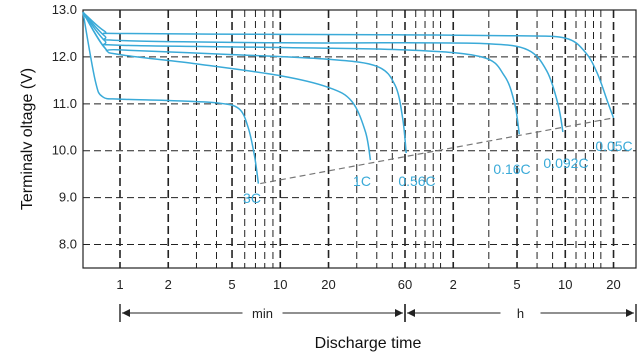 This screenshot has width=643, height=356. What do you see at coordinates (416, 181) in the screenshot?
I see `series-label-0.56C: 0.56C` at bounding box center [416, 181].